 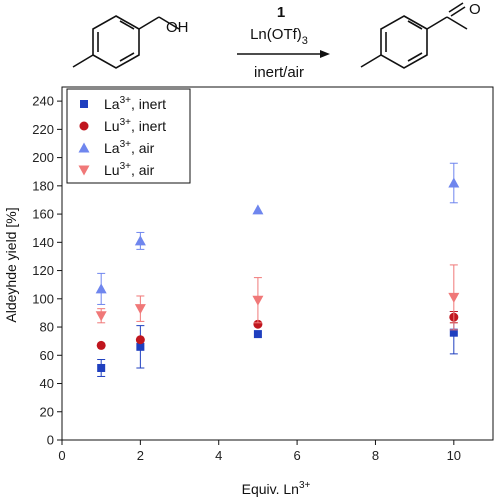 I want to click on x-axis: 0 2 4 6 8 10, so click(x=259, y=451).